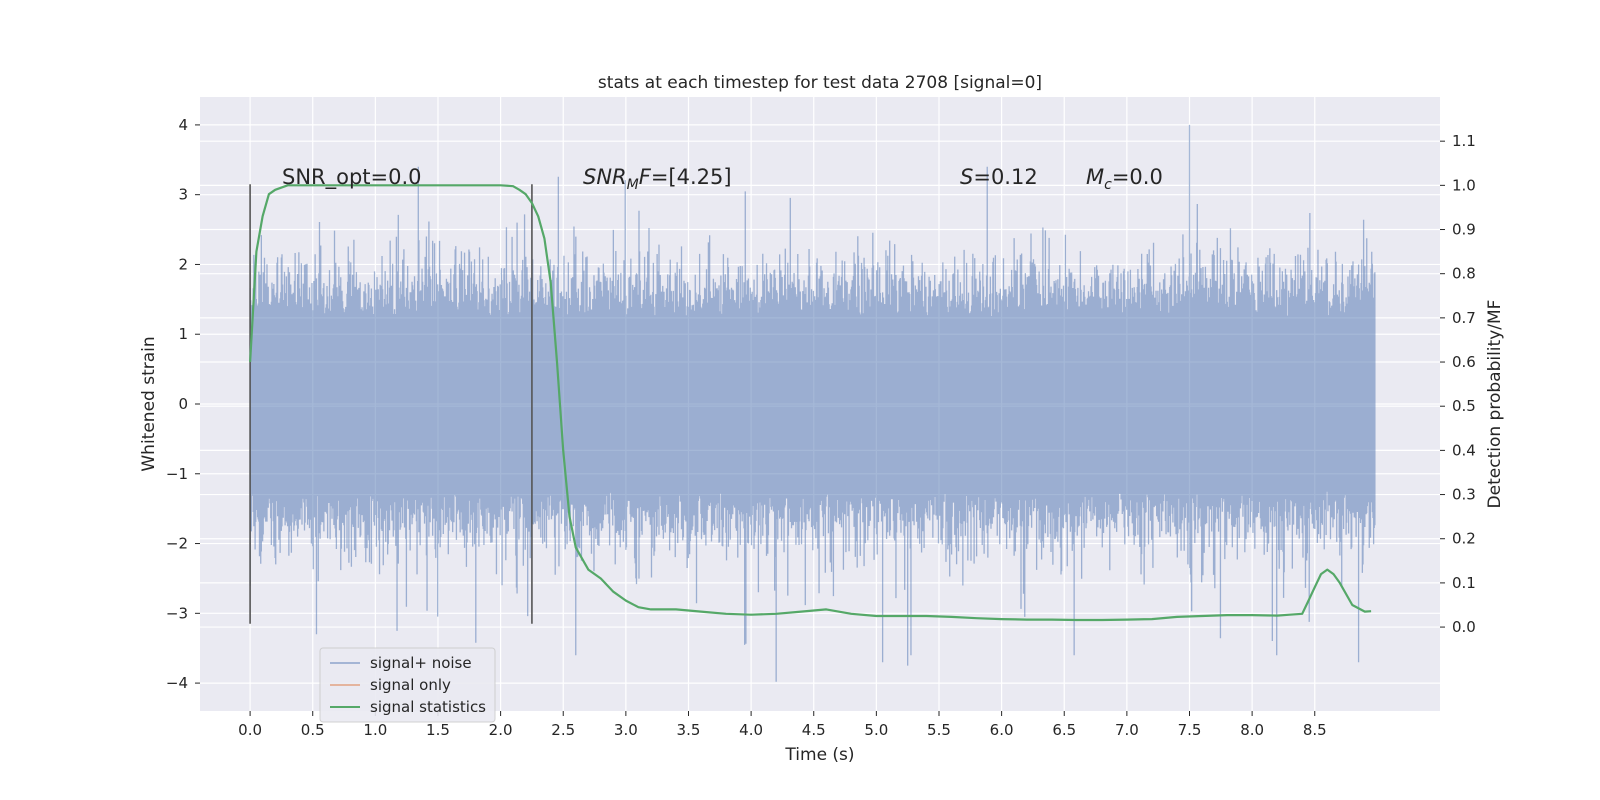 The height and width of the screenshot is (800, 1600). Describe the element at coordinates (1464, 185) in the screenshot. I see `y2-tick-label: 1.0` at that location.